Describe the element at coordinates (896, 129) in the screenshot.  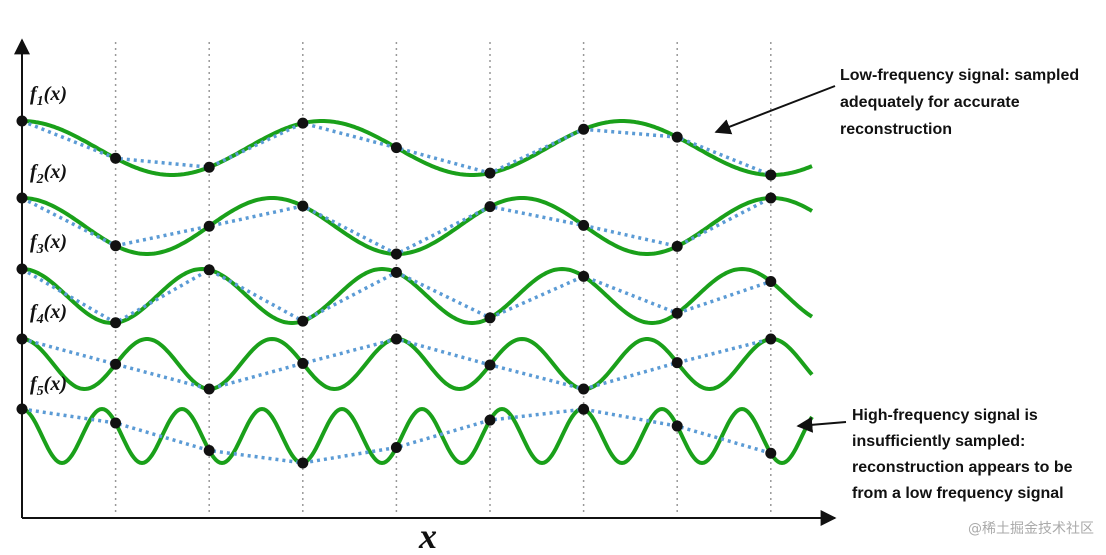
I see `annotation-line: reconstruction` at that location.